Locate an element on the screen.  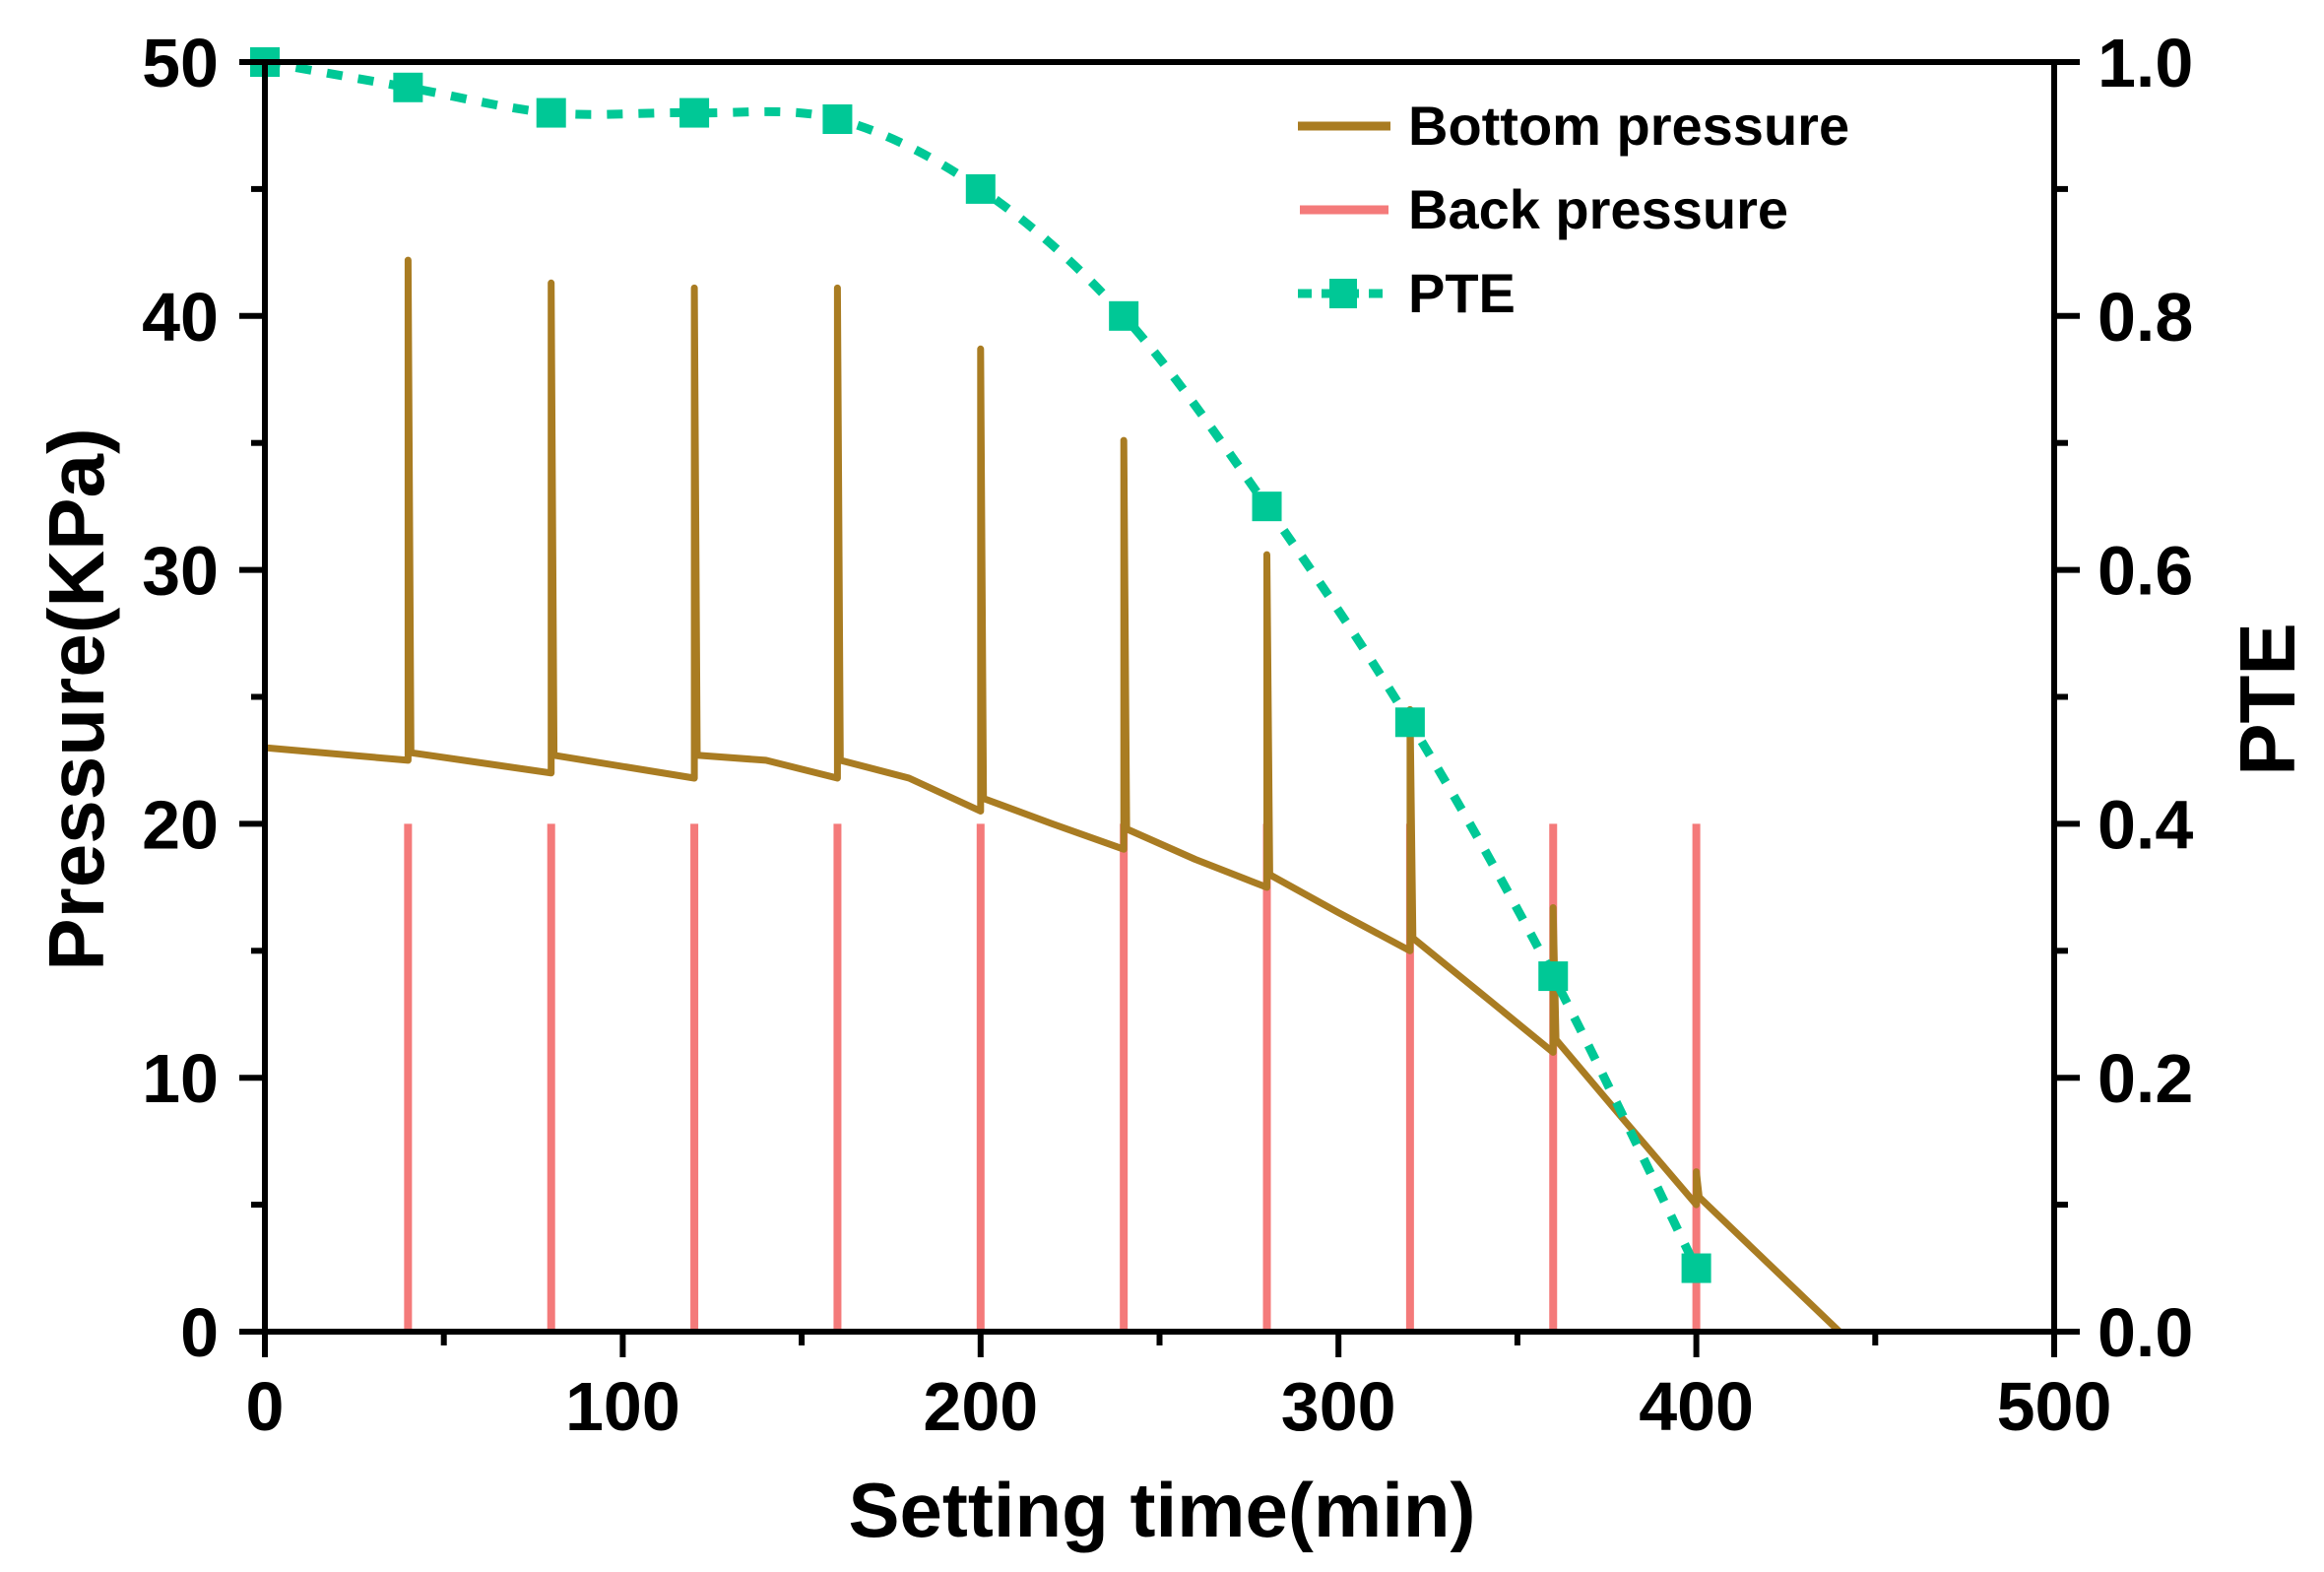
x-tick-label: 400 is located at coordinates (1697, 1406).